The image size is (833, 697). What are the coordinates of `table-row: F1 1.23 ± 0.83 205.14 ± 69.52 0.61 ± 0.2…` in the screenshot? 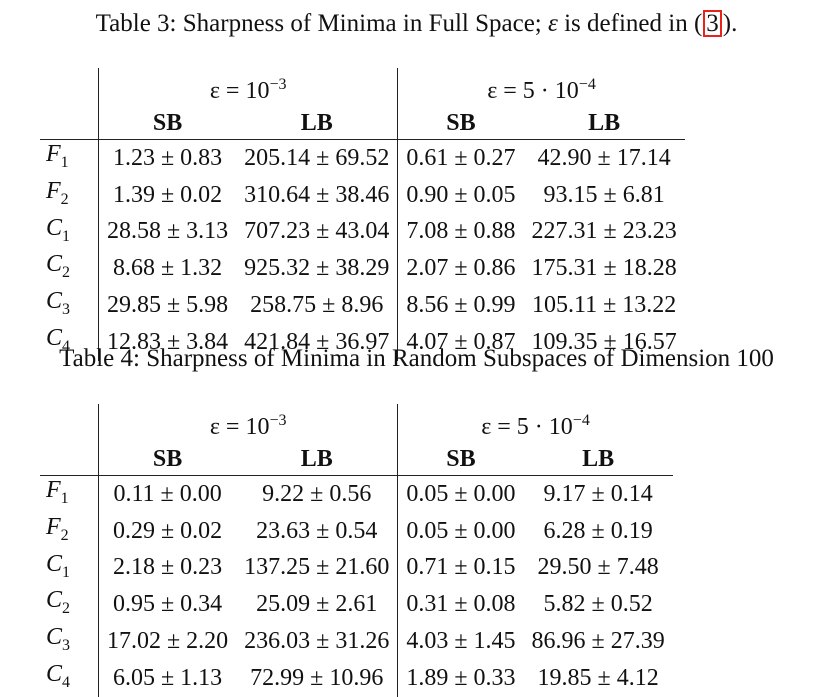 It's located at (362, 158).